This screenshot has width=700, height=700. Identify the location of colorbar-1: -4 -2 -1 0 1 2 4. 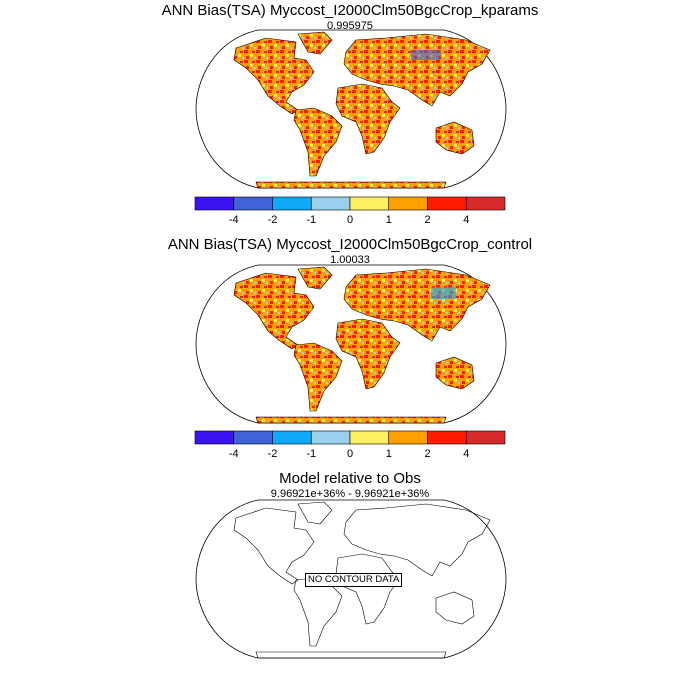
(350, 211).